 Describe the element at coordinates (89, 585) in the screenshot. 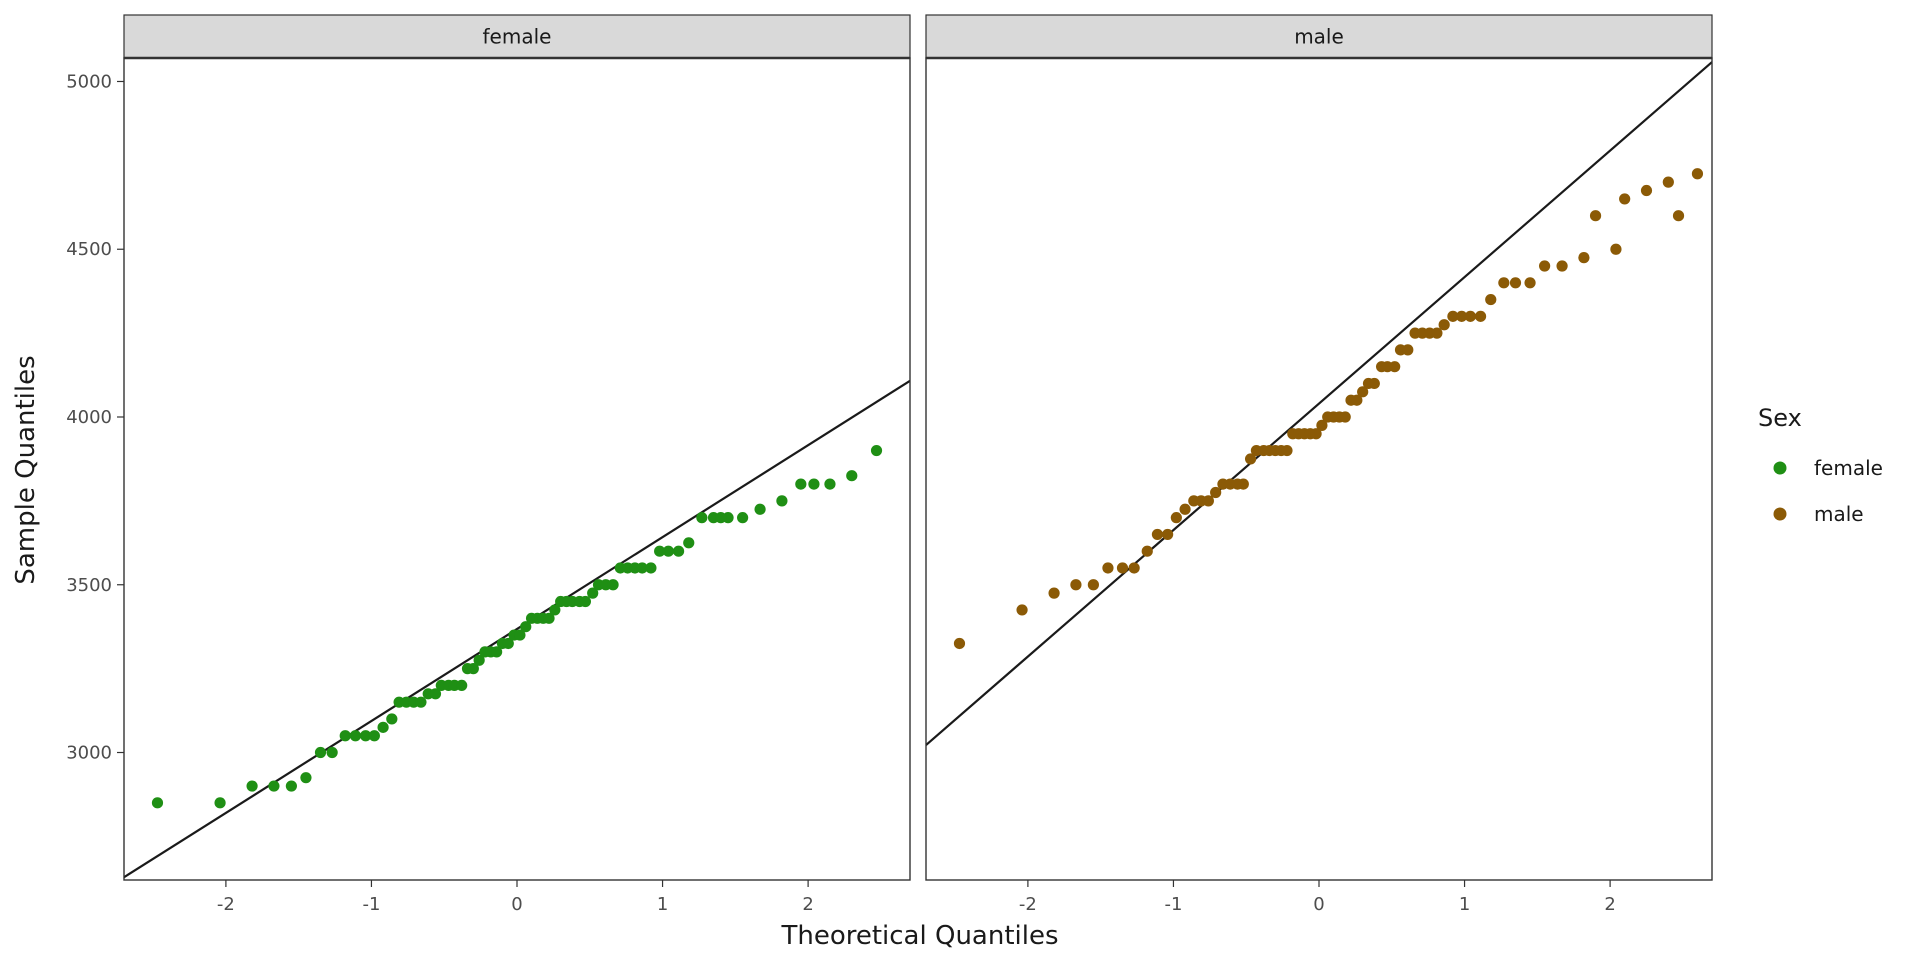

I see `y-tick-label: 3500` at that location.